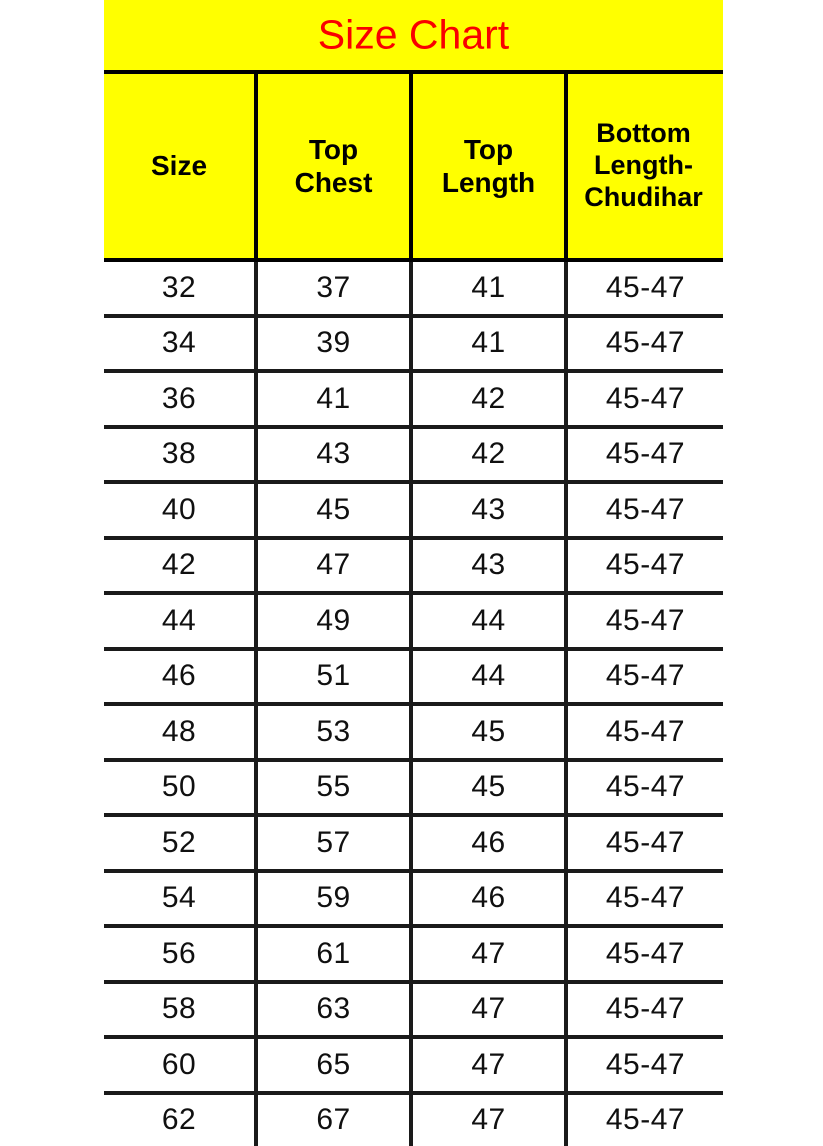 The image size is (823, 1146). What do you see at coordinates (179, 399) in the screenshot?
I see `cell-size: 36` at bounding box center [179, 399].